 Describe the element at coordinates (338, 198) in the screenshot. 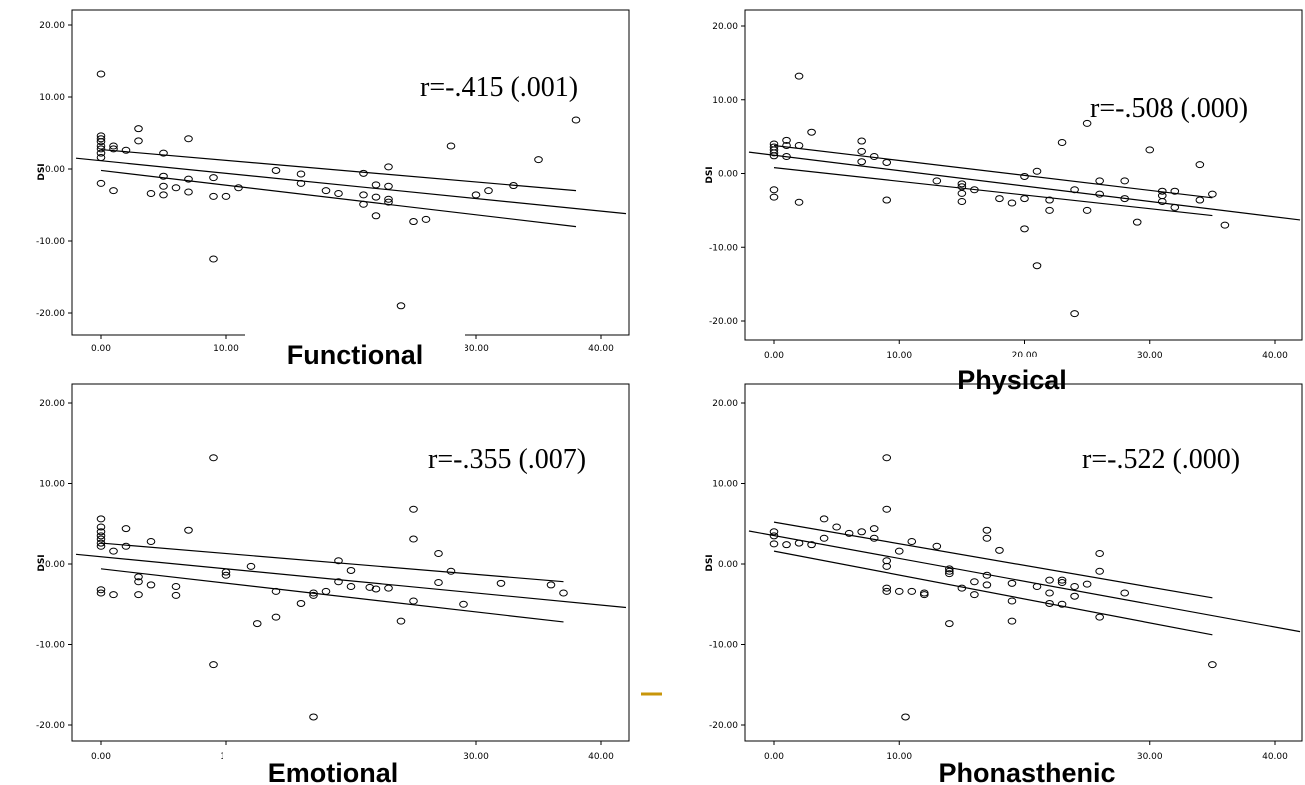

I see `confidence-lower-line` at that location.